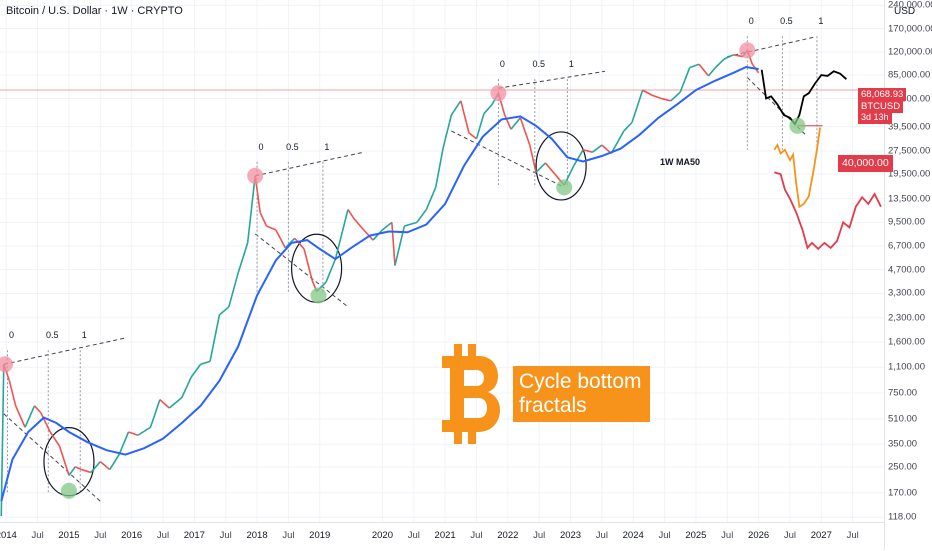  I want to click on y-tick-label: 240,000.00, so click(910, 5).